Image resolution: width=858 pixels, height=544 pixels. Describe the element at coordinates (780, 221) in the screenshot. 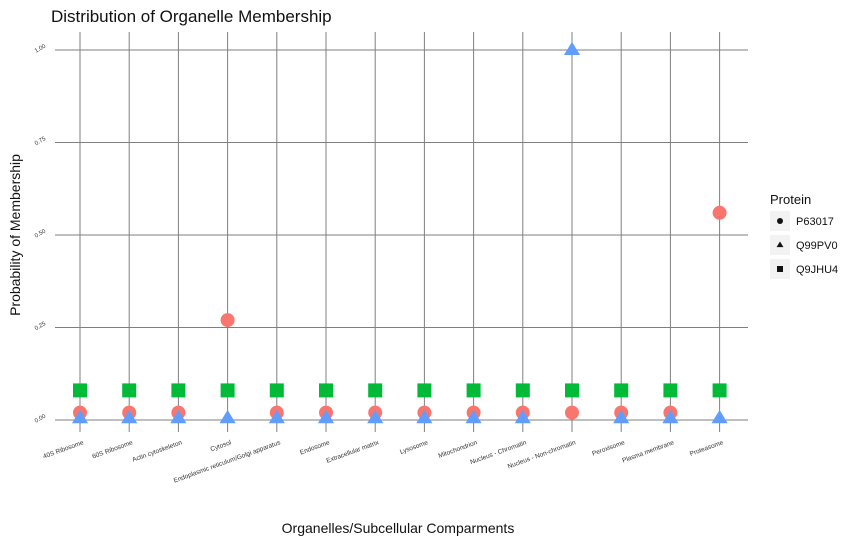

I see `legend-key-circle` at that location.